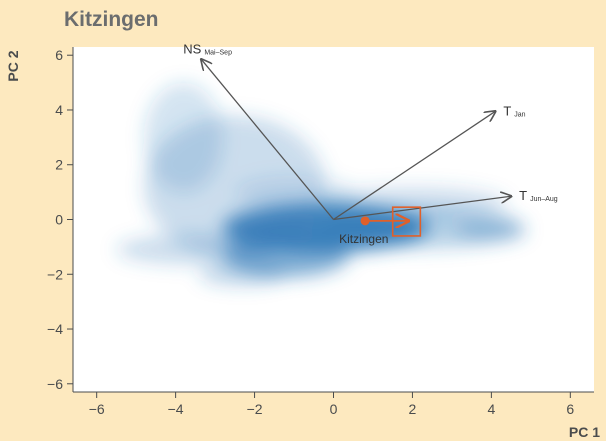  Describe the element at coordinates (363, 239) in the screenshot. I see `site-label: Kitzingen` at that location.